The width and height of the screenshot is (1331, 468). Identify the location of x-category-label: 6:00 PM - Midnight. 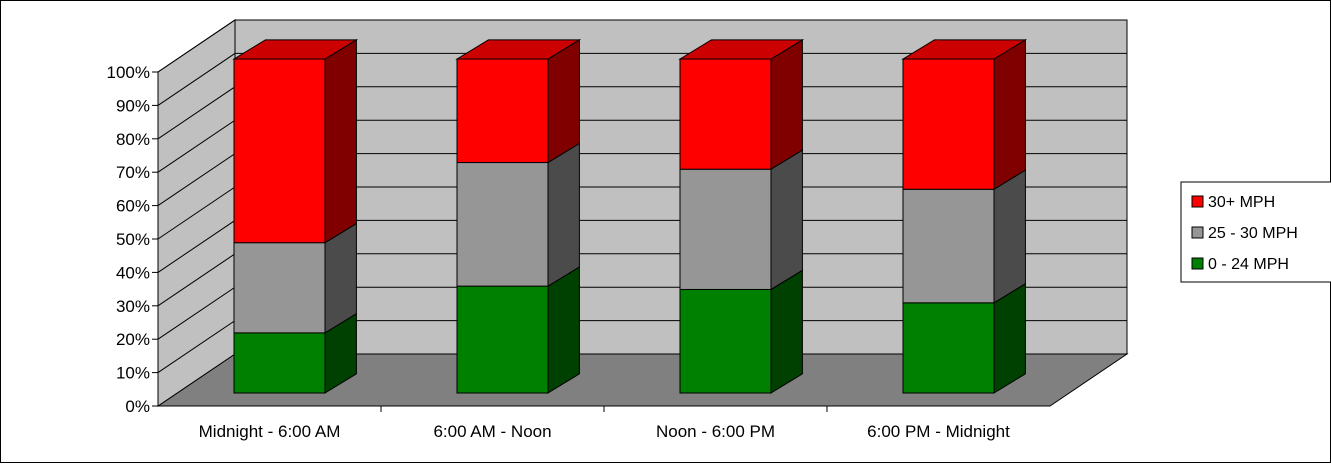
(938, 431).